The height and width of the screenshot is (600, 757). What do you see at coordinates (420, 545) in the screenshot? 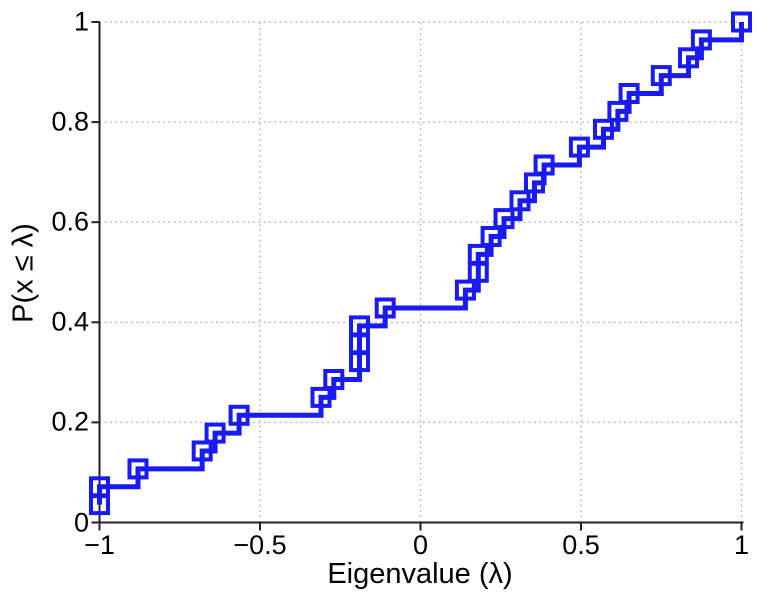
I see `x-tick-label: 0` at bounding box center [420, 545].